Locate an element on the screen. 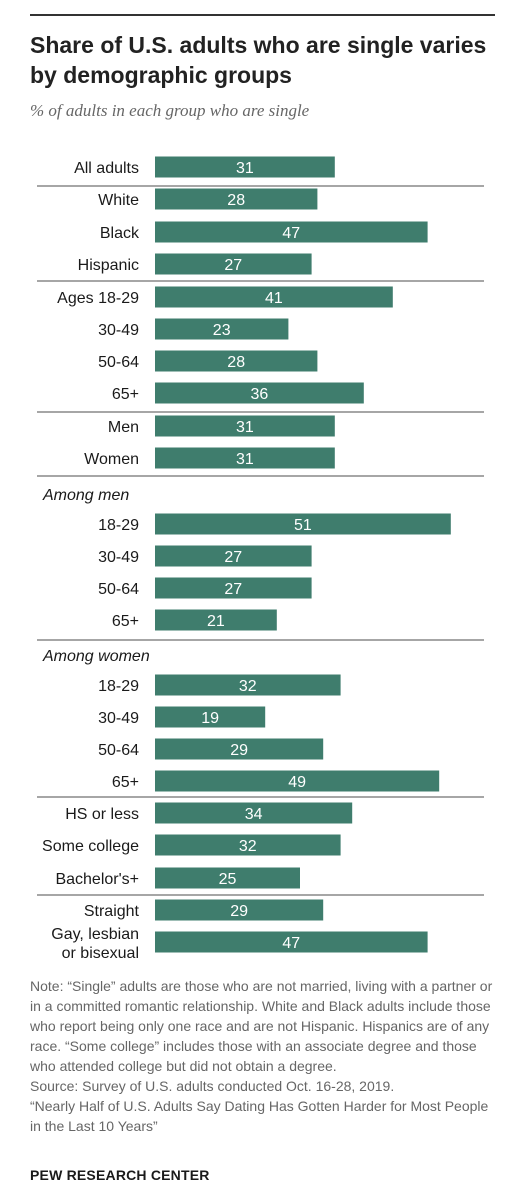  bar-value-label: 34 is located at coordinates (254, 814).